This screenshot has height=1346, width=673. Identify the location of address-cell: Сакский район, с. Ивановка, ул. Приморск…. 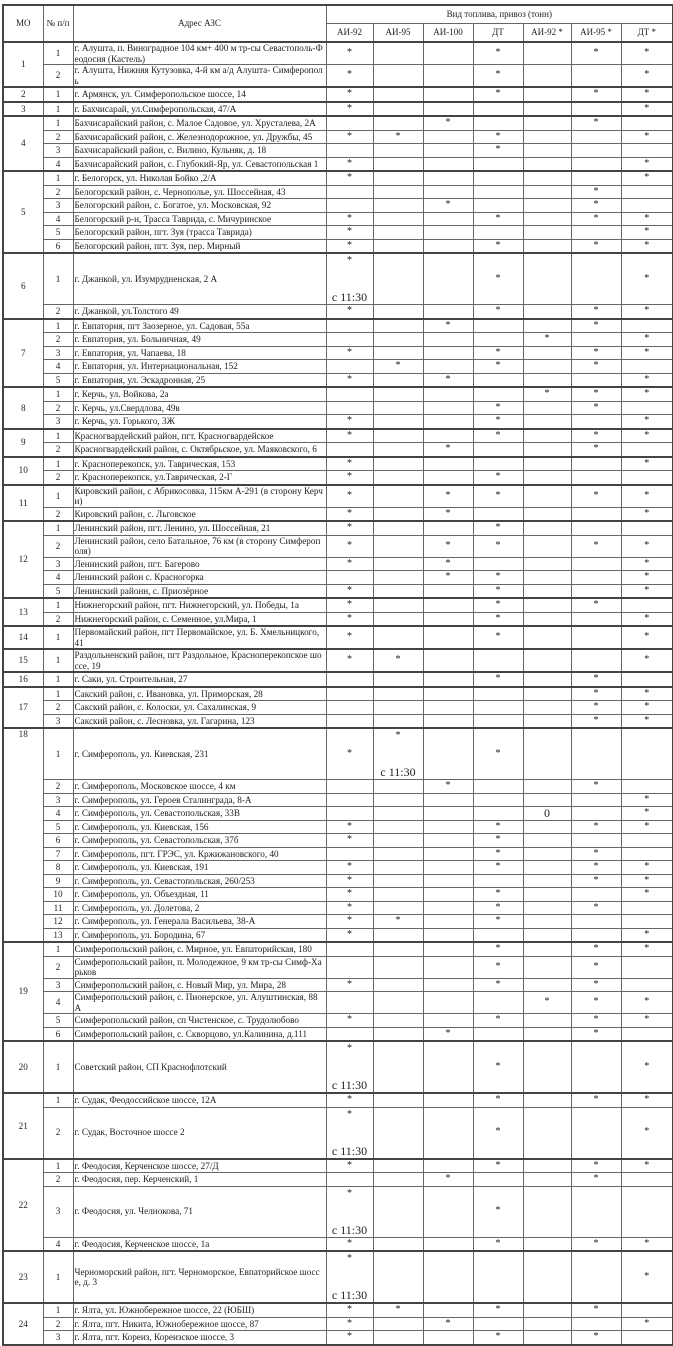
(199, 693).